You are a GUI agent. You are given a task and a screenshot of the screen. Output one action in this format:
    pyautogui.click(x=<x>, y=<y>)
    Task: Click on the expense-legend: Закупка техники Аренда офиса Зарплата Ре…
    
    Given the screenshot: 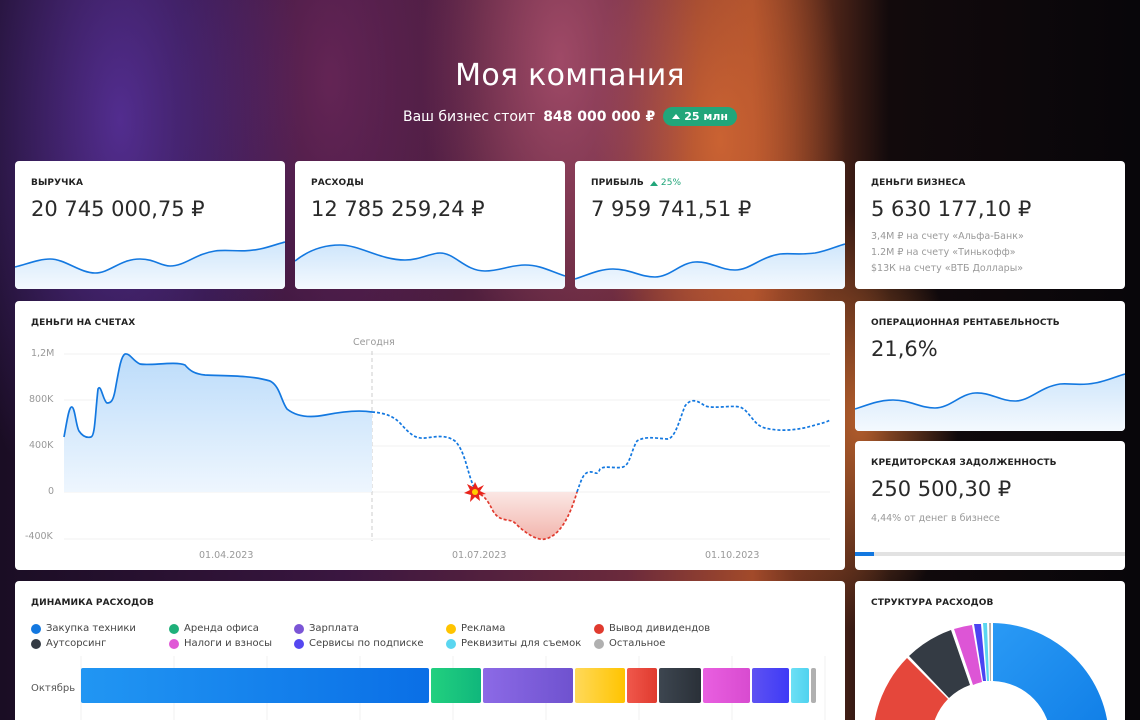 What is the action you would take?
    pyautogui.click(x=371, y=636)
    